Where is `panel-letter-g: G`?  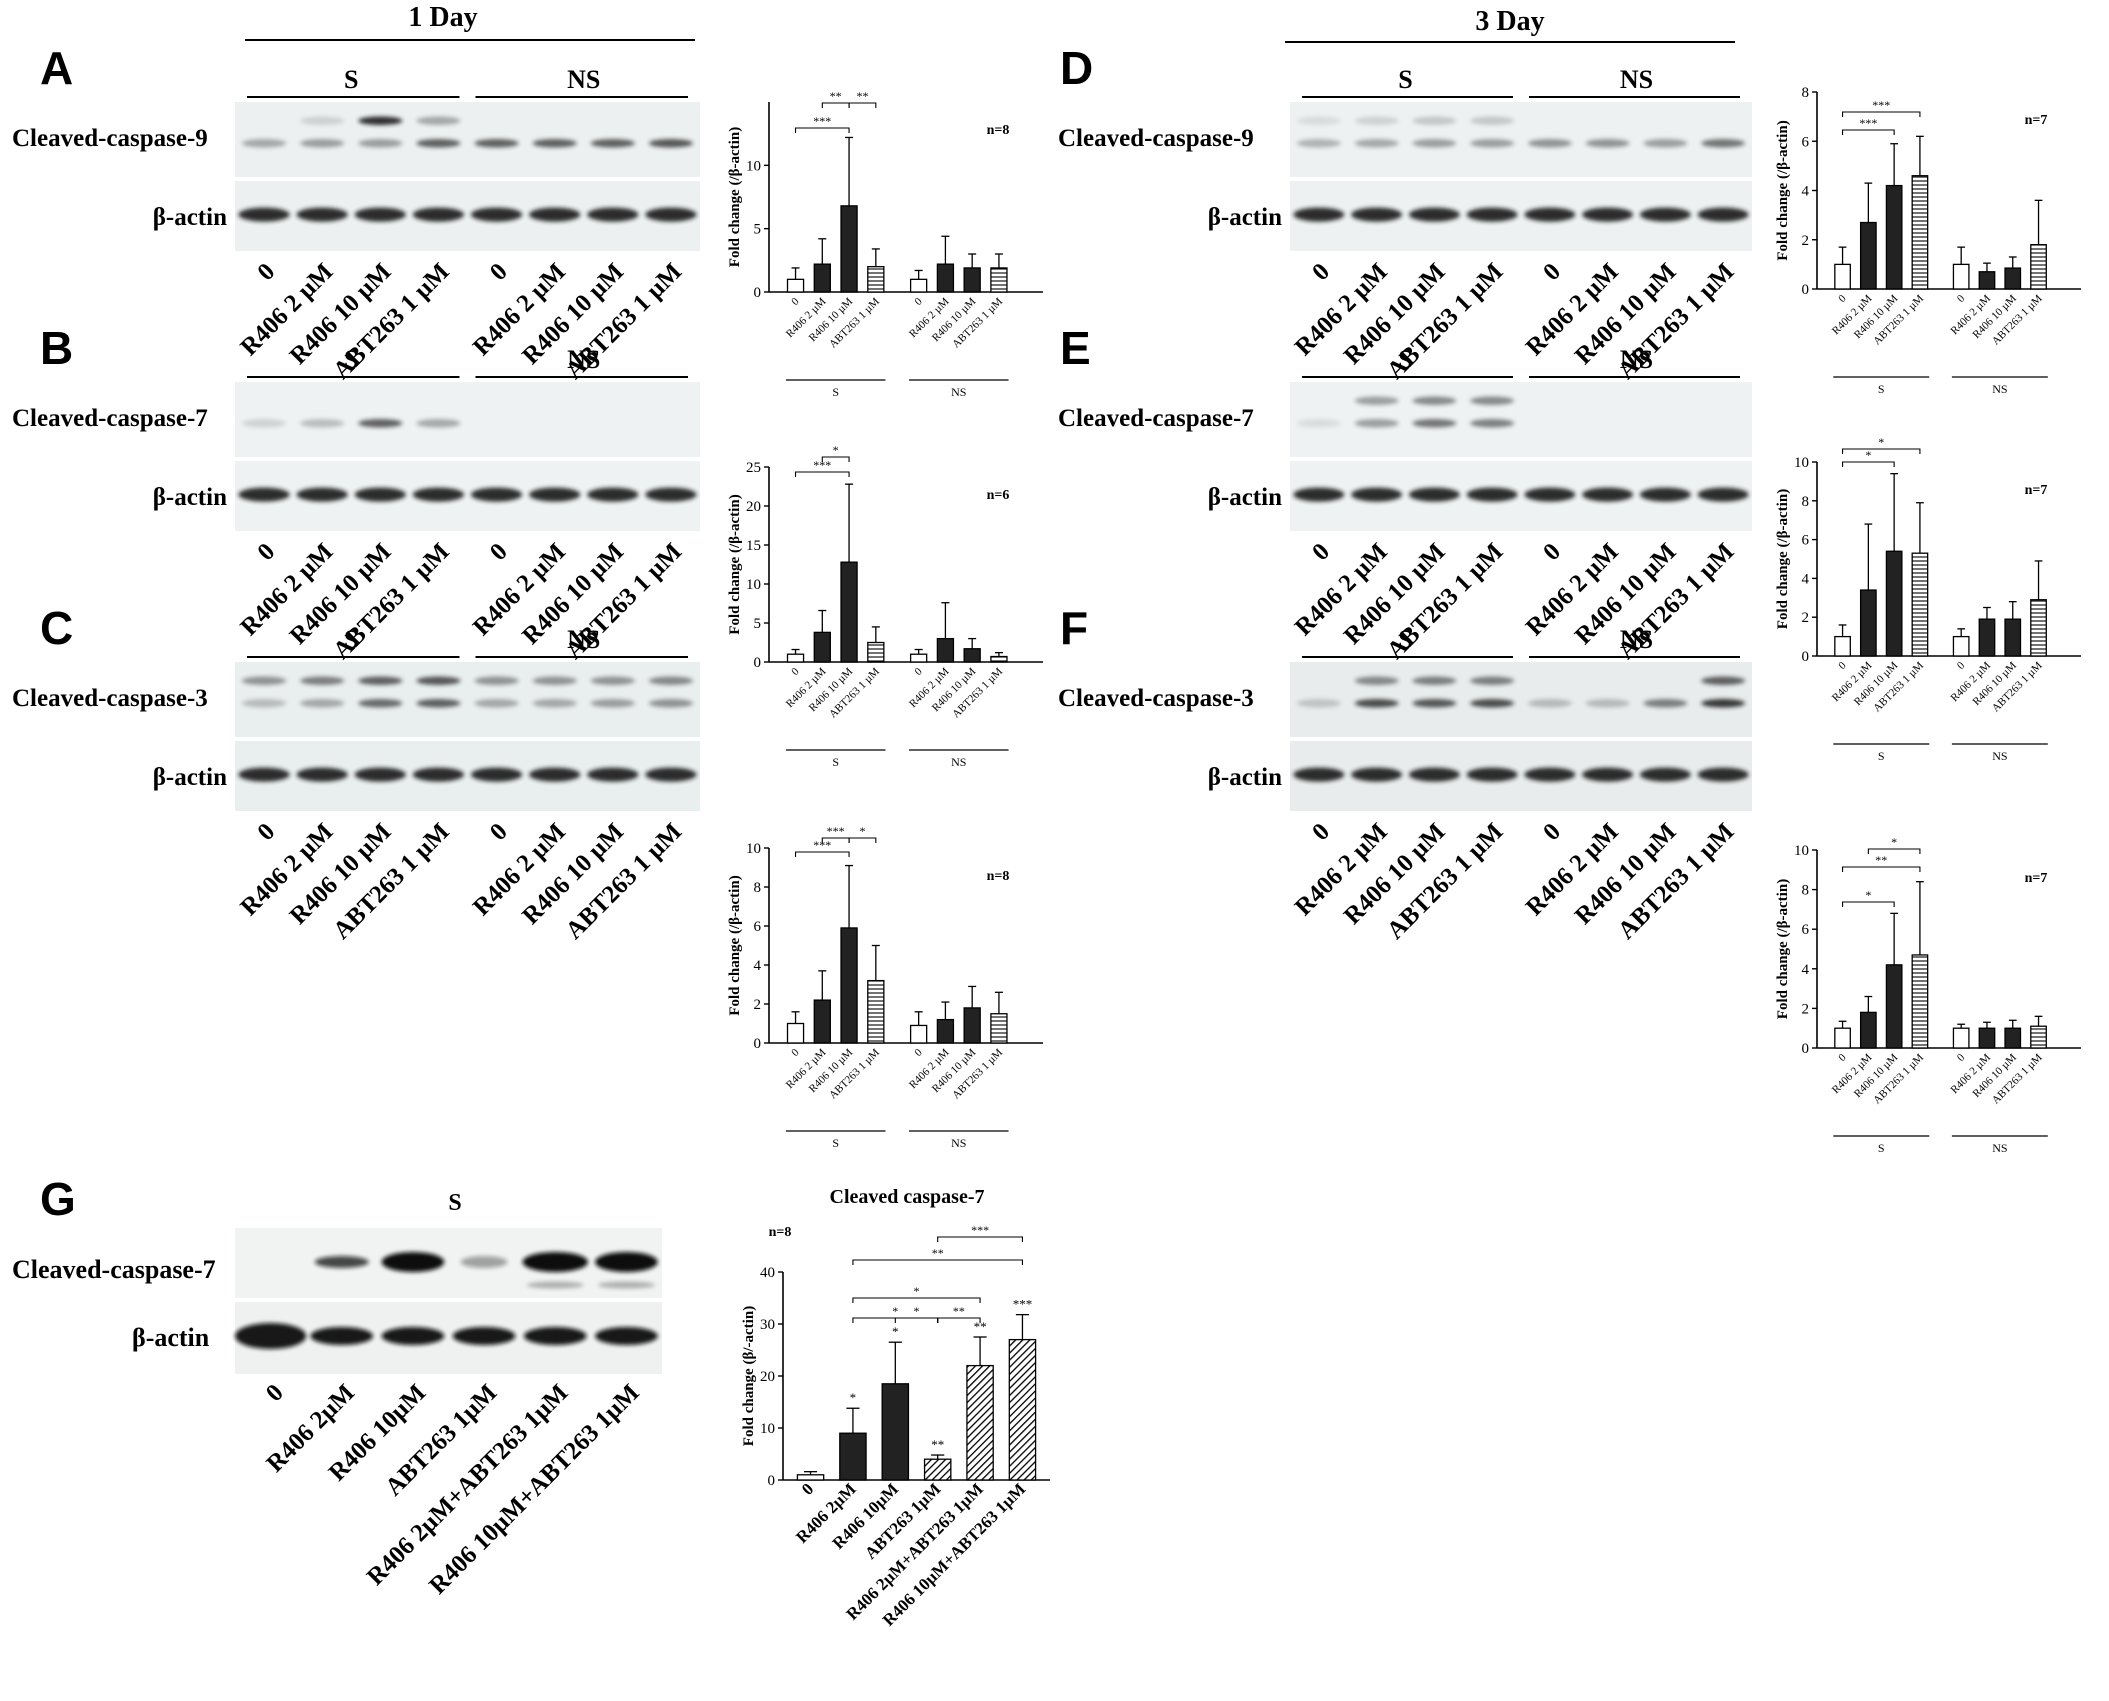
panel-letter-g: G is located at coordinates (58, 1199).